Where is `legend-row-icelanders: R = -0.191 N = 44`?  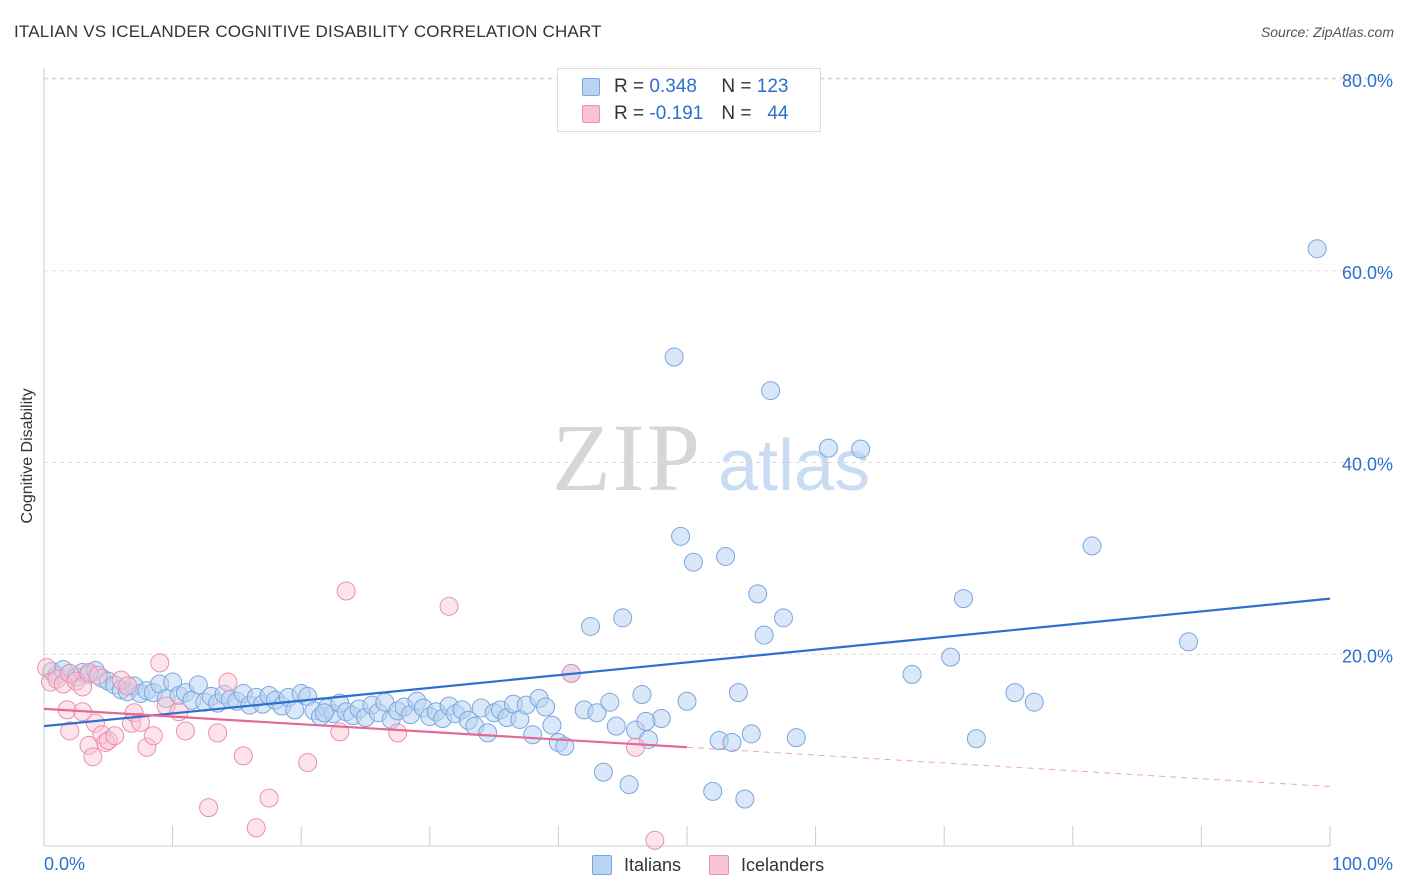
legend-row-icelanders: R = -0.191 N = 44 is located at coordinates (685, 114).